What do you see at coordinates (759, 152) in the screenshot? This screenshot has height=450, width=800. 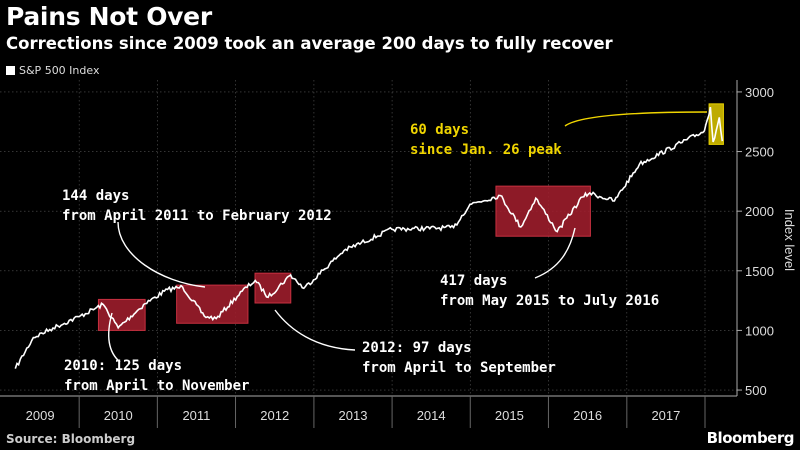 I see `y-tick-label: 2500` at bounding box center [759, 152].